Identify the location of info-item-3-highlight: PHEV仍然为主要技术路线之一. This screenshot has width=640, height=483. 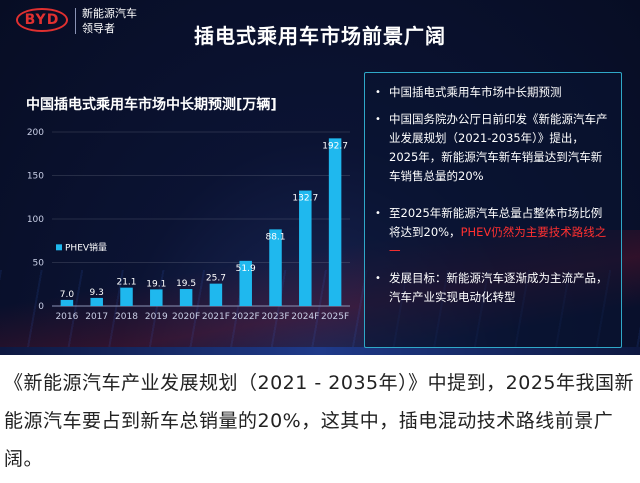
(498, 241).